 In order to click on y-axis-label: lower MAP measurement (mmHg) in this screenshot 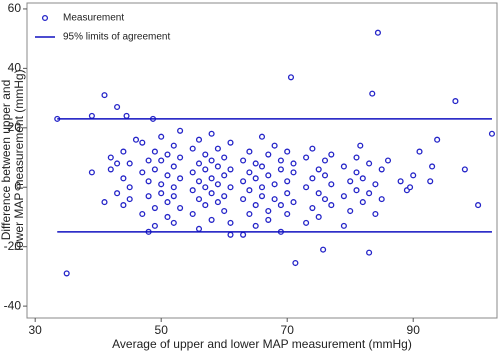, I will do `click(19, 159)`.